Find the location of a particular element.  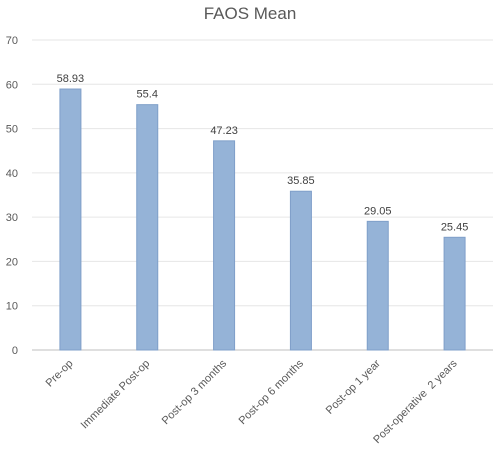

y-tick-label: 50 is located at coordinates (12, 130).